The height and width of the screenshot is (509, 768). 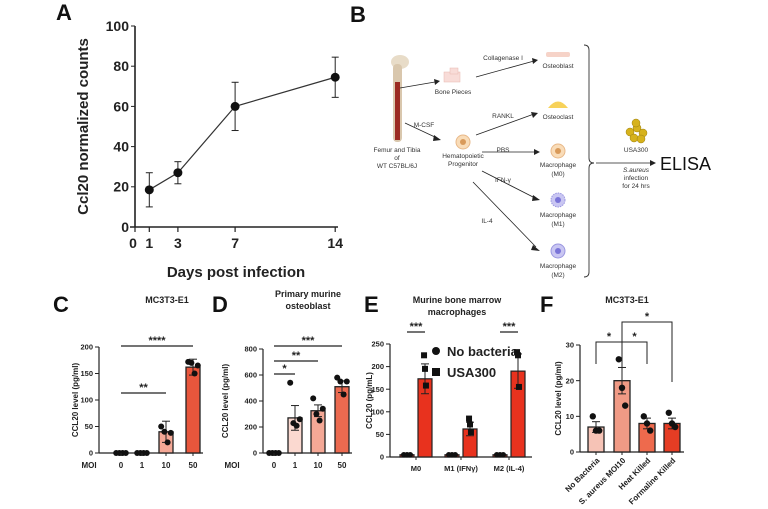 What do you see at coordinates (416, 468) in the screenshot?
I see `x-tick-label: M0` at bounding box center [416, 468].